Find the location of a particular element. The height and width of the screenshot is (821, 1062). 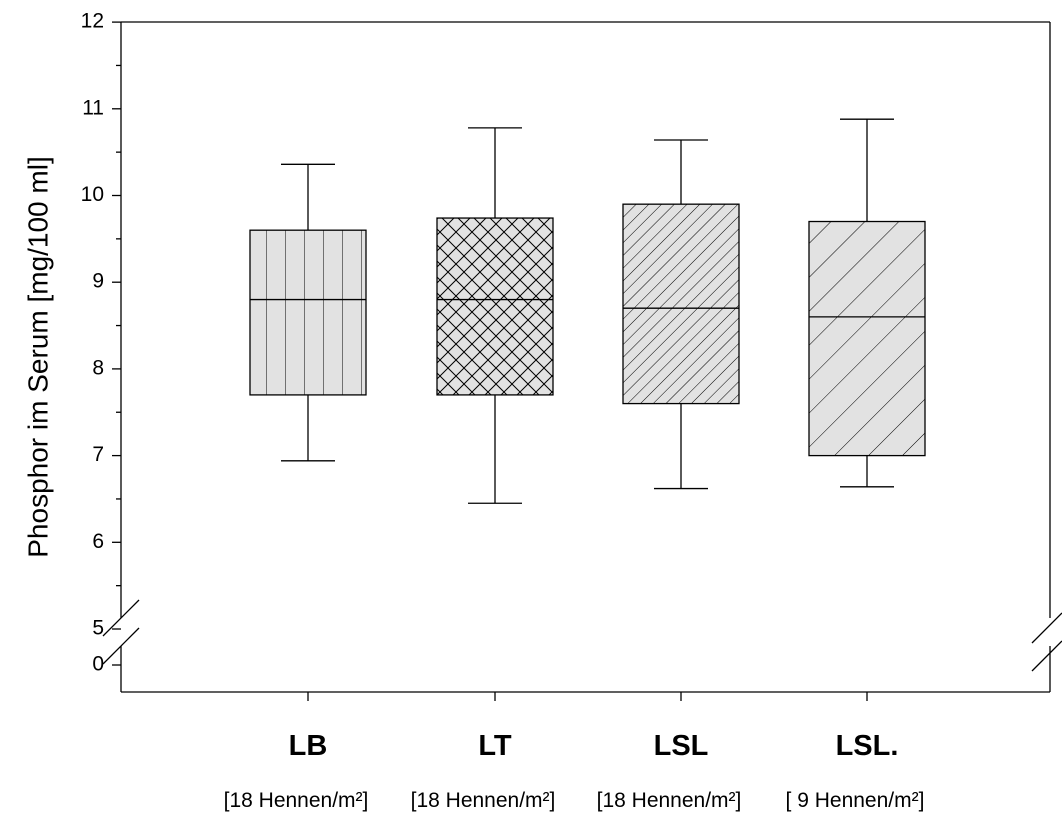

y-tick-label: 9 is located at coordinates (98, 281).